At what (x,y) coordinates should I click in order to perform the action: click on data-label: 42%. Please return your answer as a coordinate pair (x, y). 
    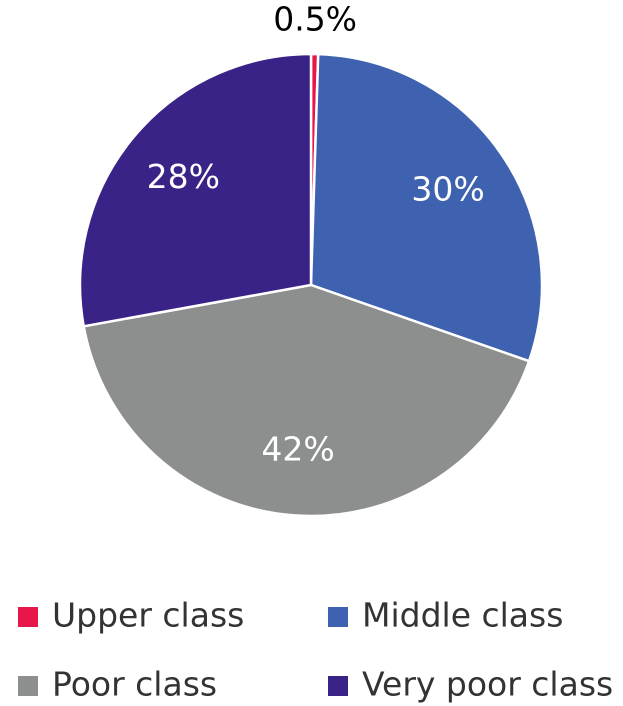
    Looking at the image, I should click on (297, 448).